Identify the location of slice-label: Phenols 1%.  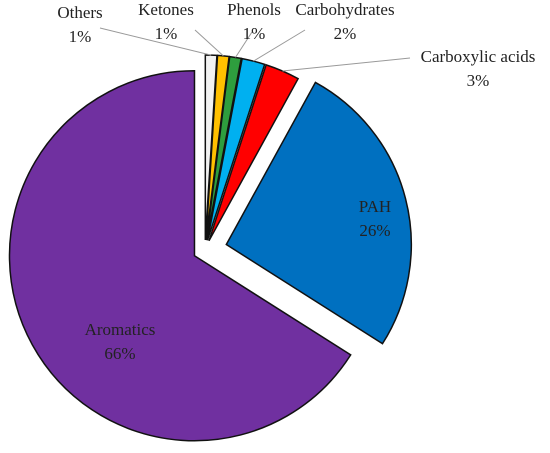
(254, 21).